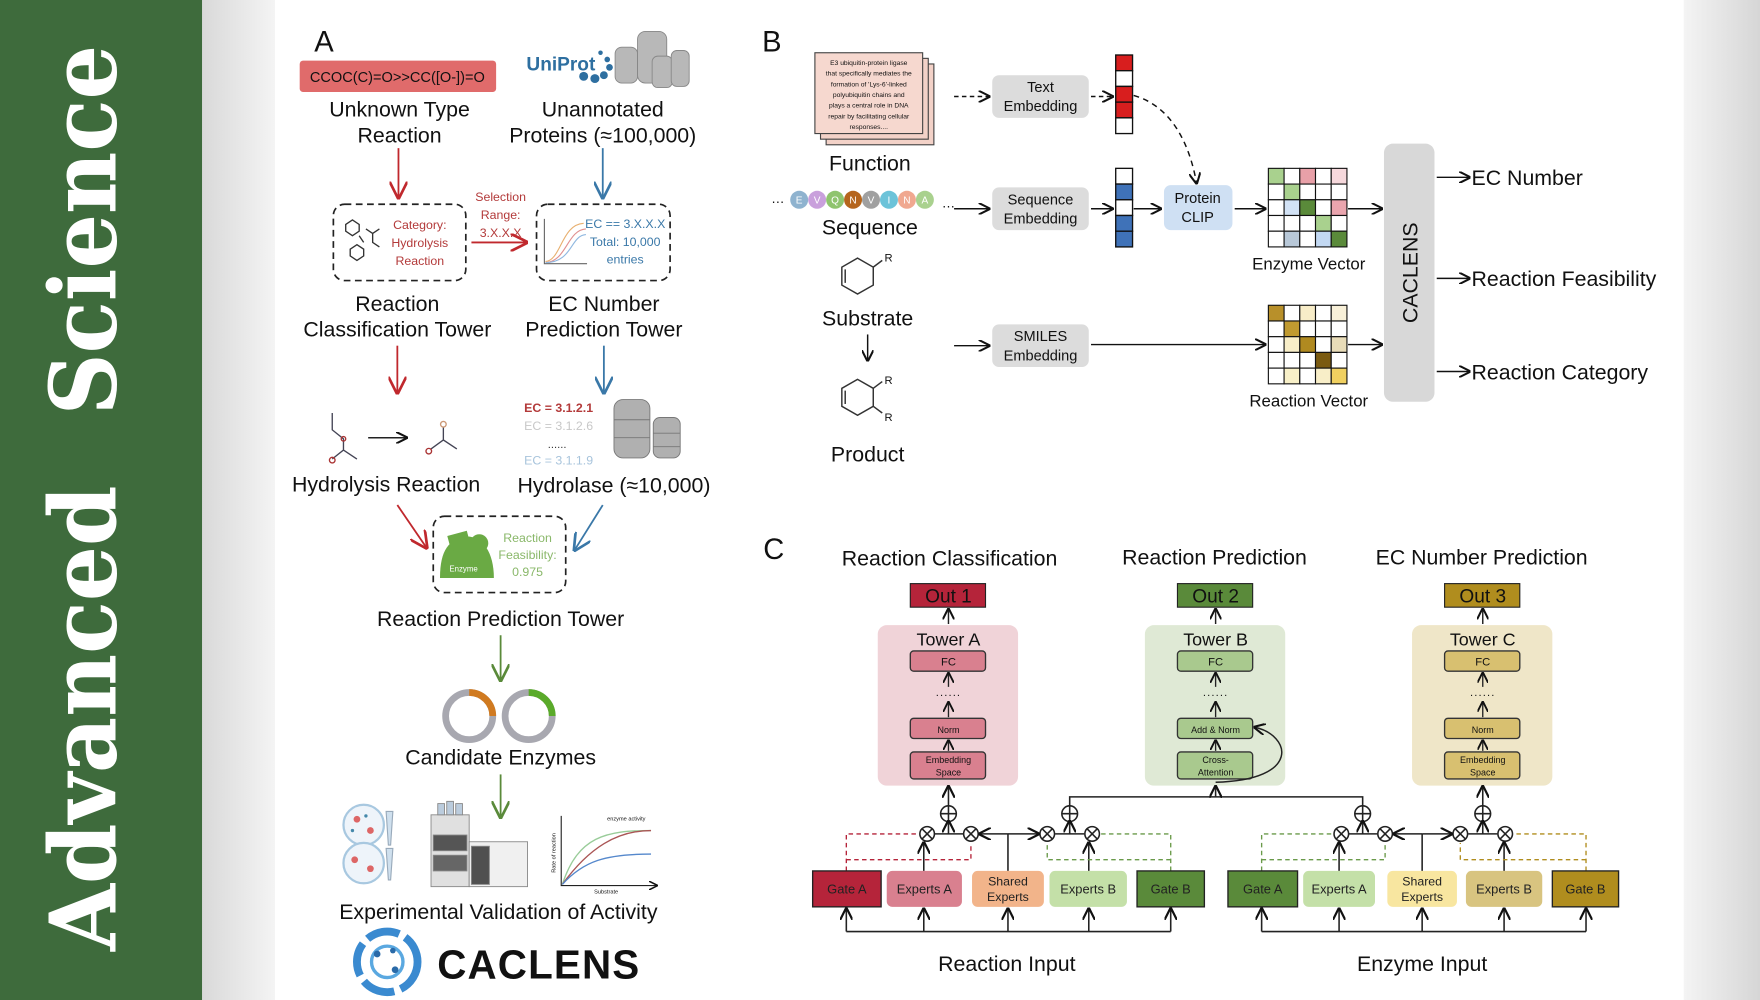 The width and height of the screenshot is (1760, 1000). Describe the element at coordinates (1422, 964) in the screenshot. I see `enzyme-input-label: Enzyme Input` at that location.